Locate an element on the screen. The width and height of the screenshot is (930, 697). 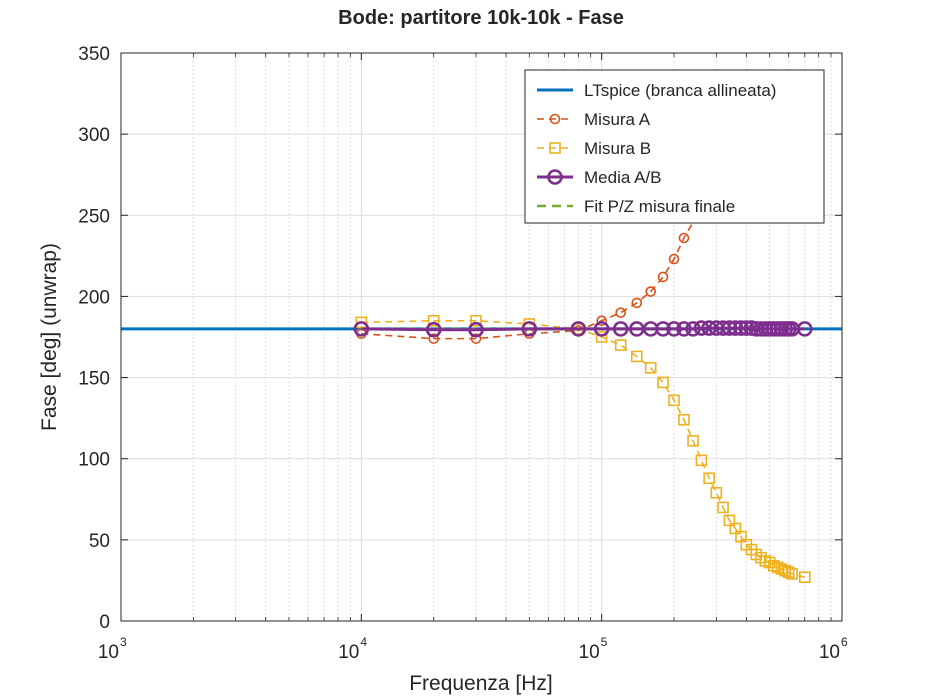
legend-label: Fit P/Z misura finale is located at coordinates (659, 206).